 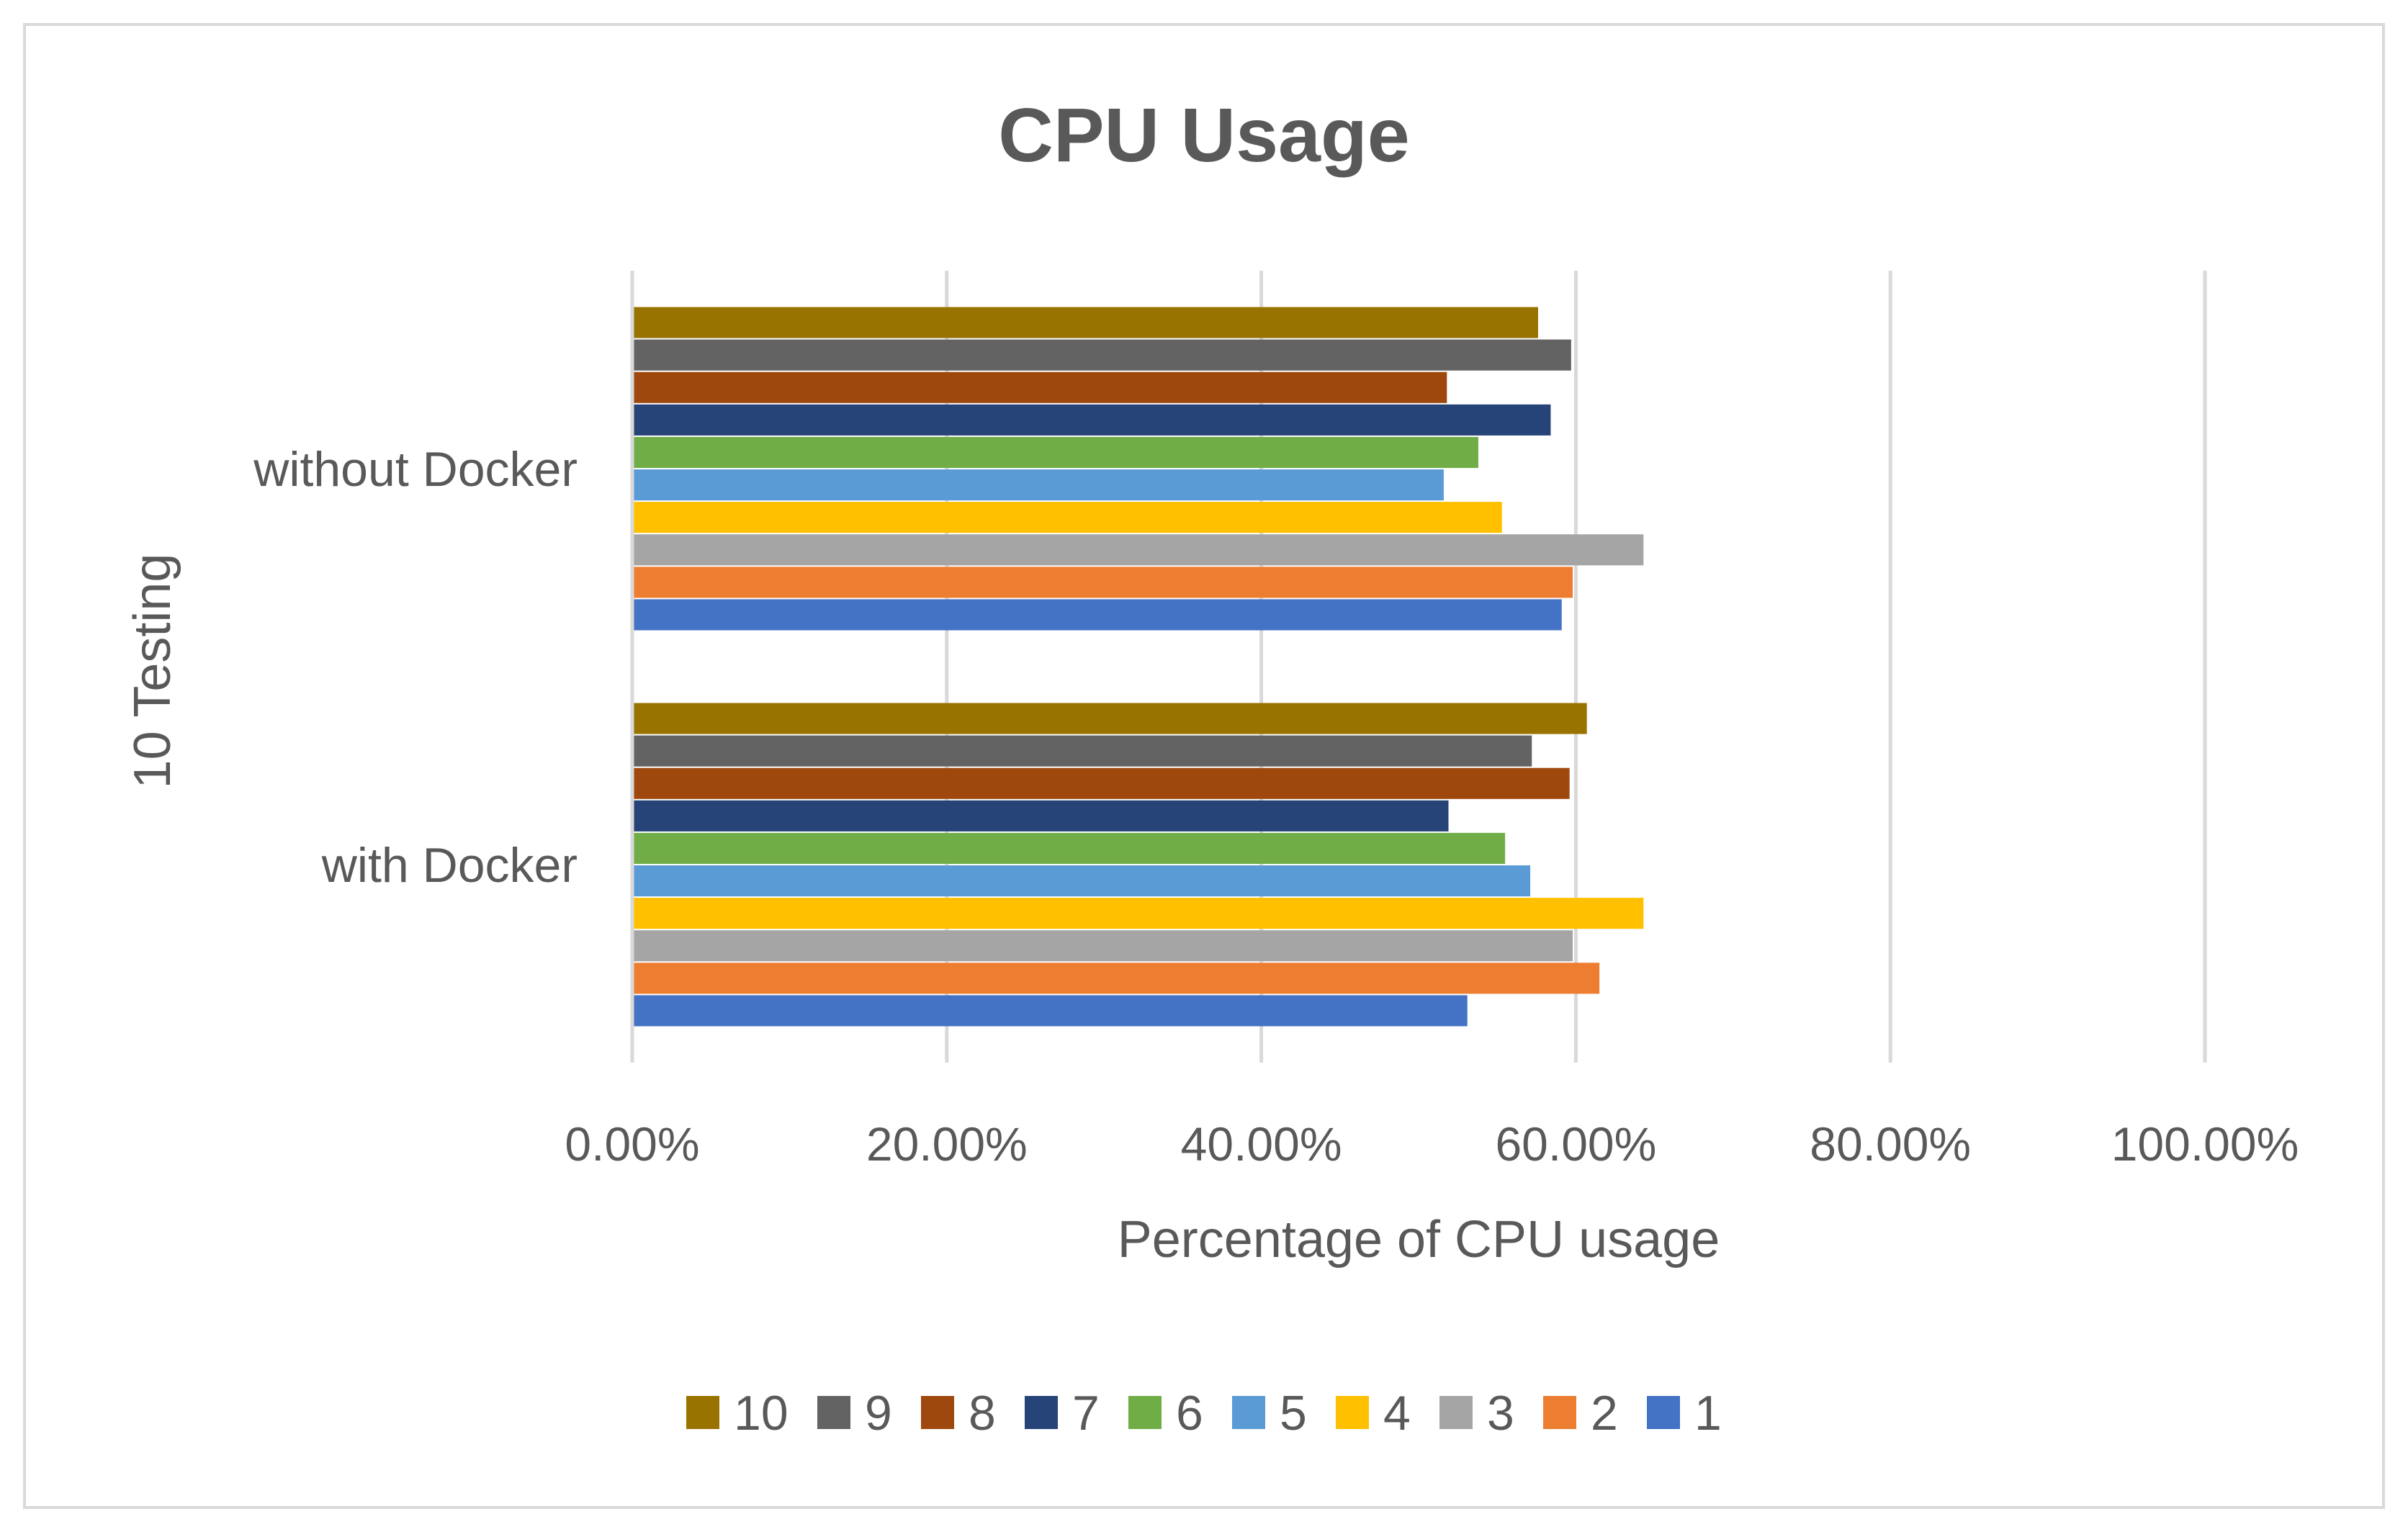 What do you see at coordinates (761, 1413) in the screenshot?
I see `legend-label: 10` at bounding box center [761, 1413].